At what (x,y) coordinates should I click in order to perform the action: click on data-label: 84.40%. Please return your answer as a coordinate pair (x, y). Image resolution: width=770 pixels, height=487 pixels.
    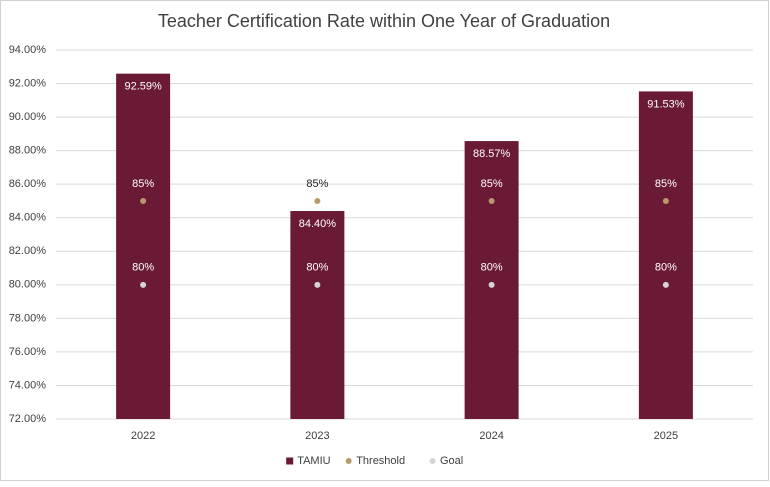
    Looking at the image, I should click on (318, 224).